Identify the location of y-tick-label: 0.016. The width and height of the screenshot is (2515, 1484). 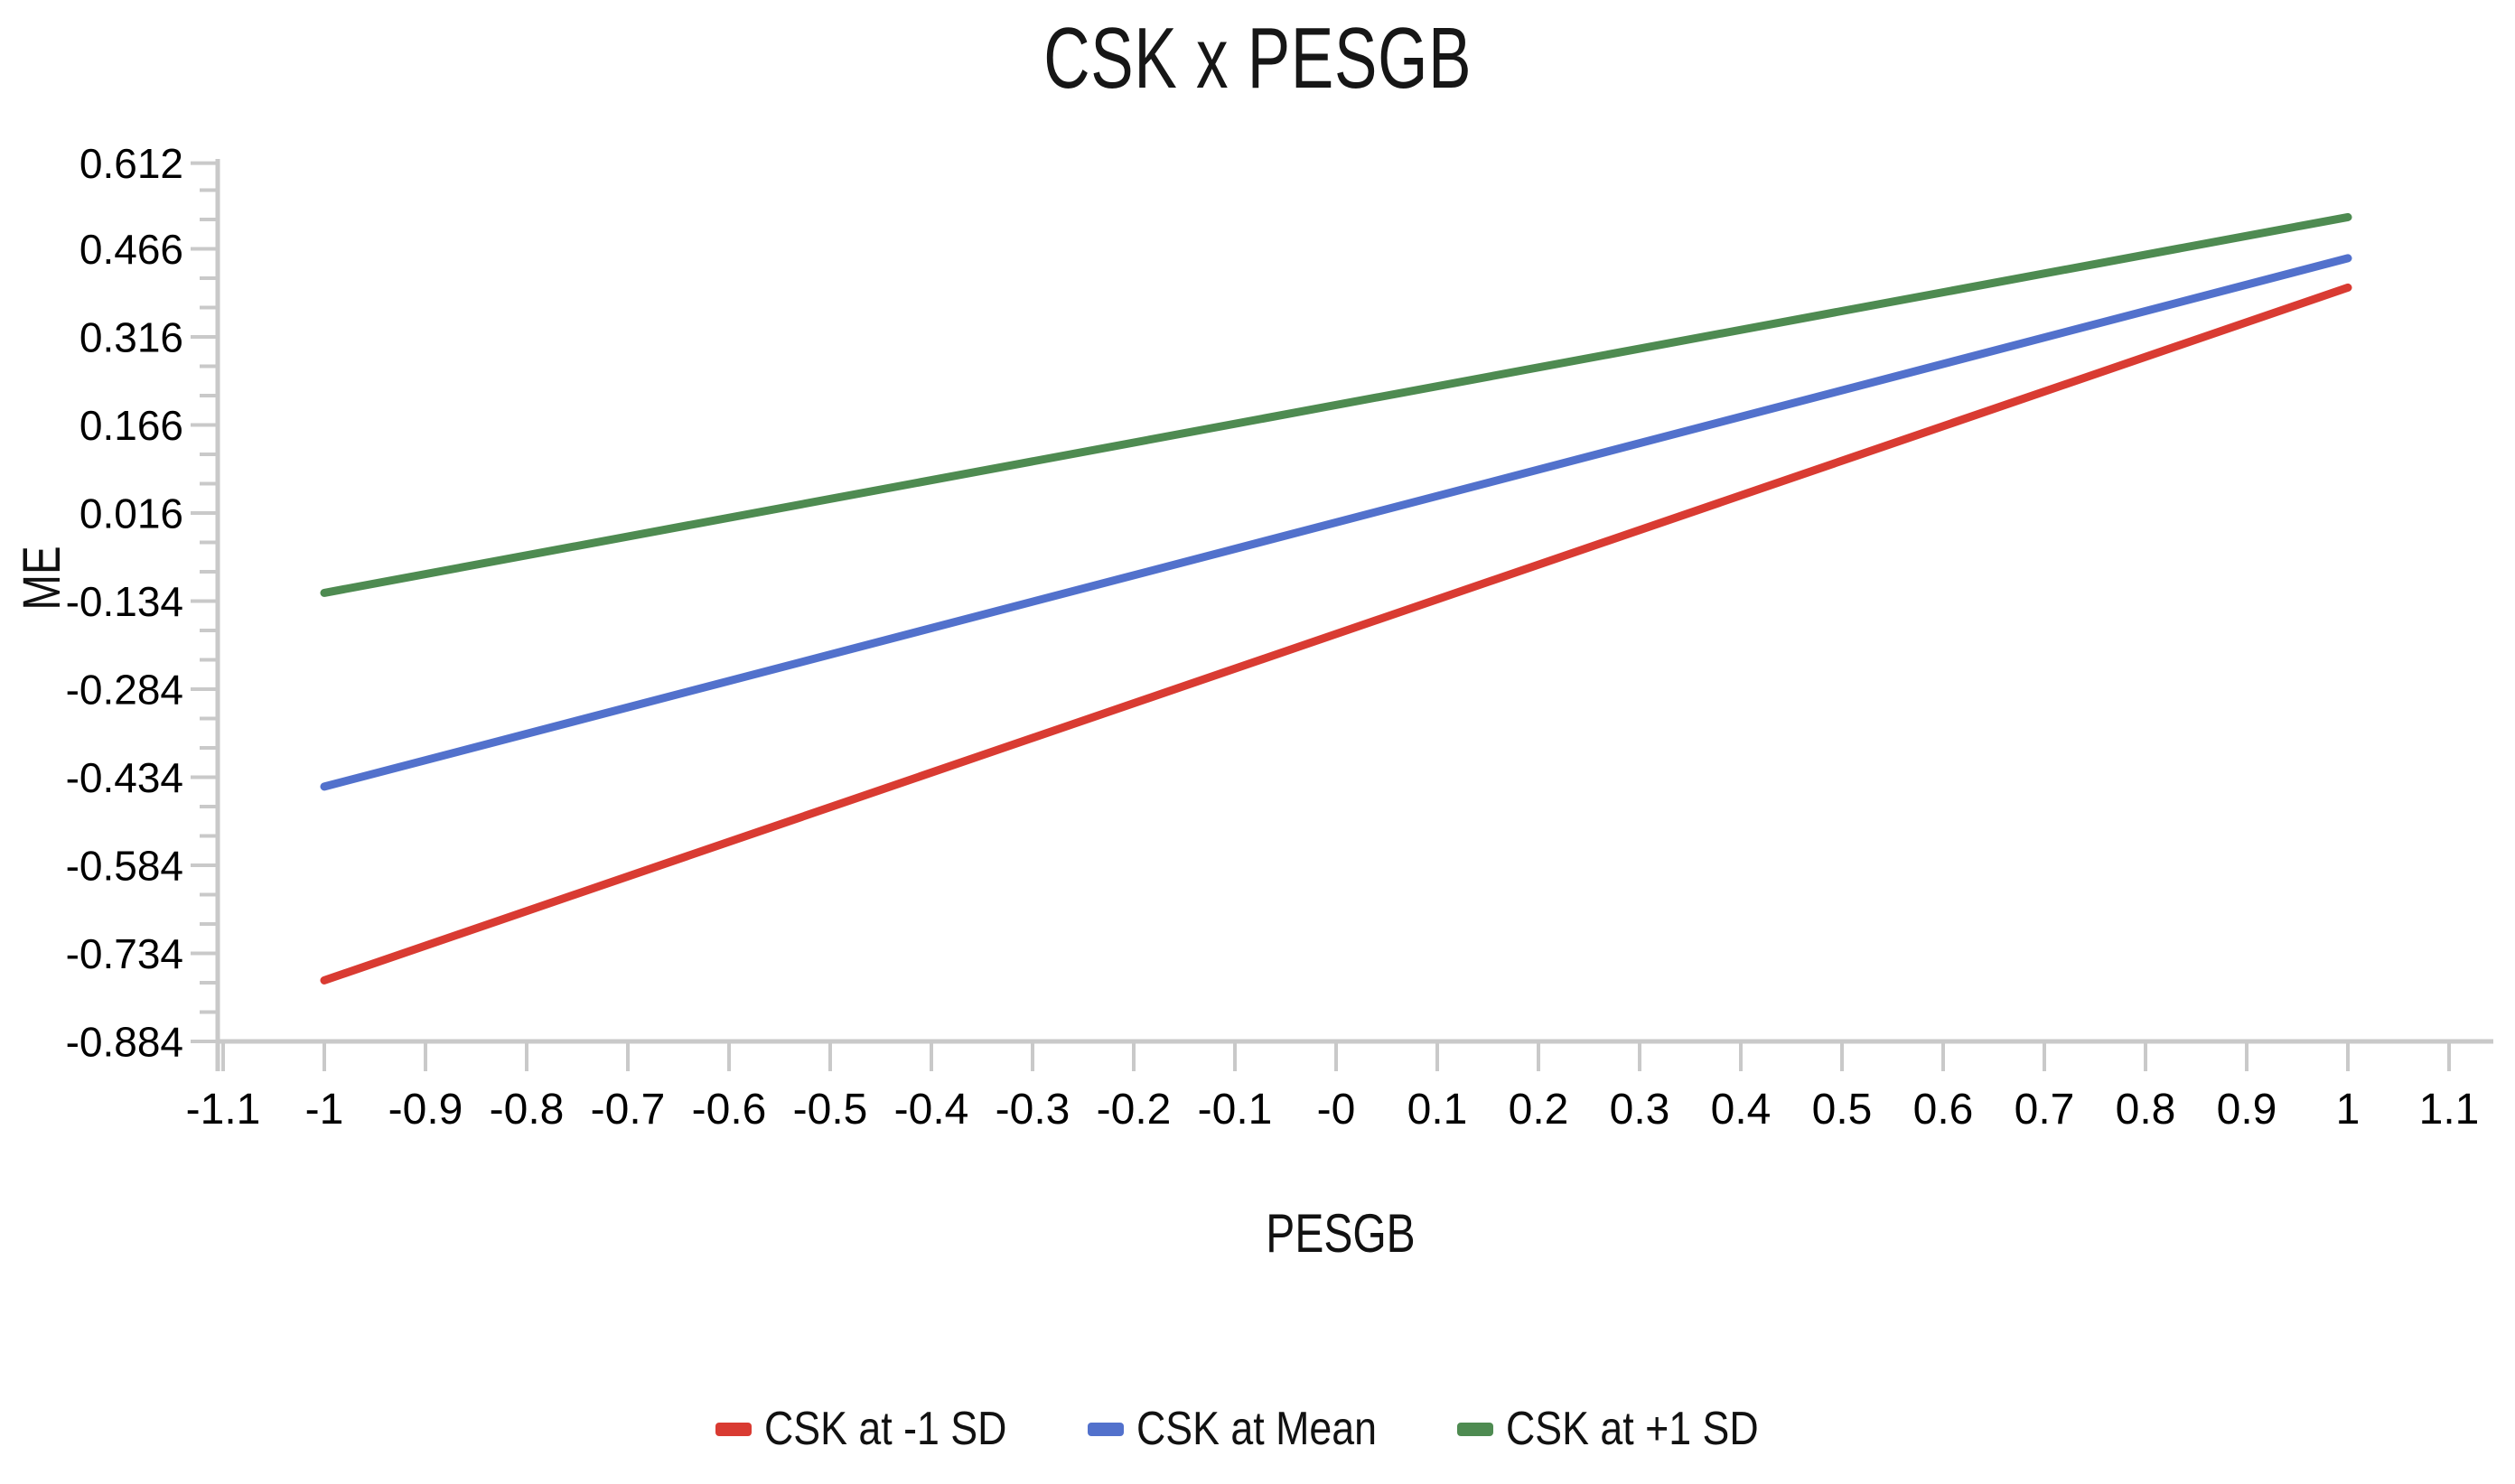
(131, 514).